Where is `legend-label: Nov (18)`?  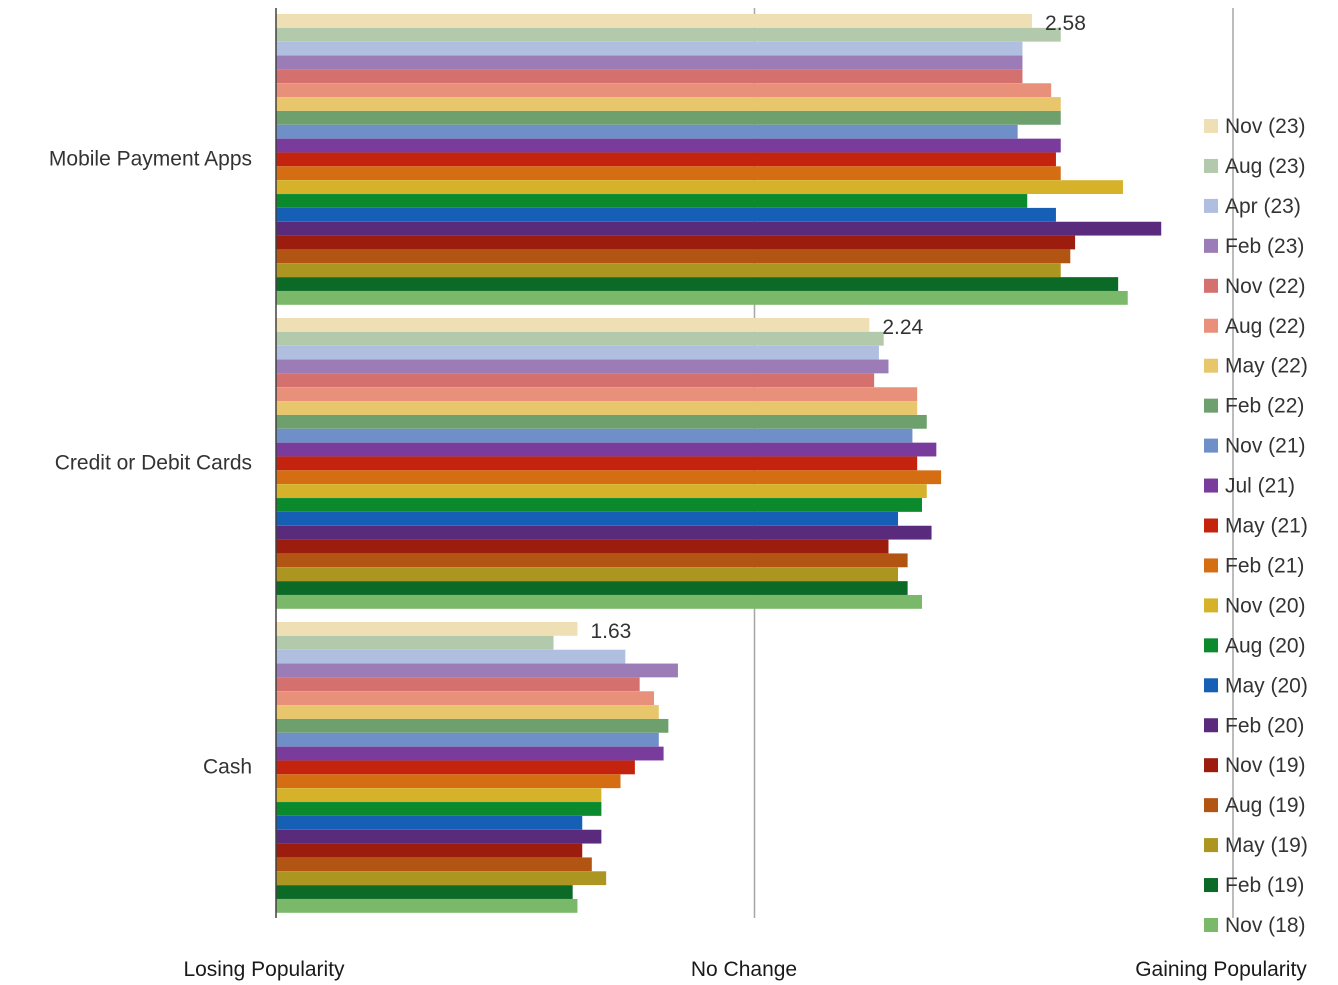 legend-label: Nov (18) is located at coordinates (1265, 925).